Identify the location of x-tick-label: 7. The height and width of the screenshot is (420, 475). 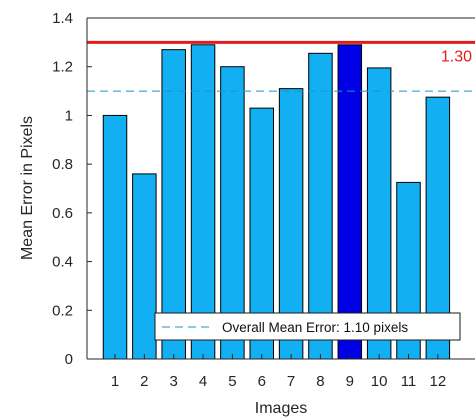
(291, 381).